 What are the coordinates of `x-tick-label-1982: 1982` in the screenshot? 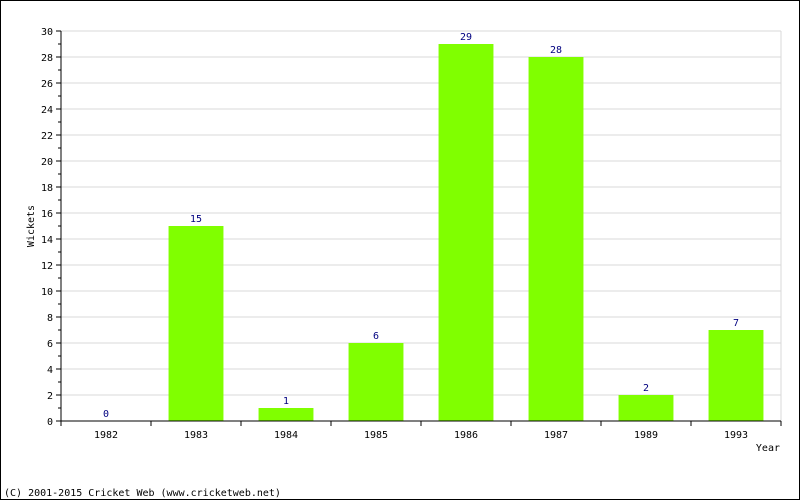 It's located at (106, 435).